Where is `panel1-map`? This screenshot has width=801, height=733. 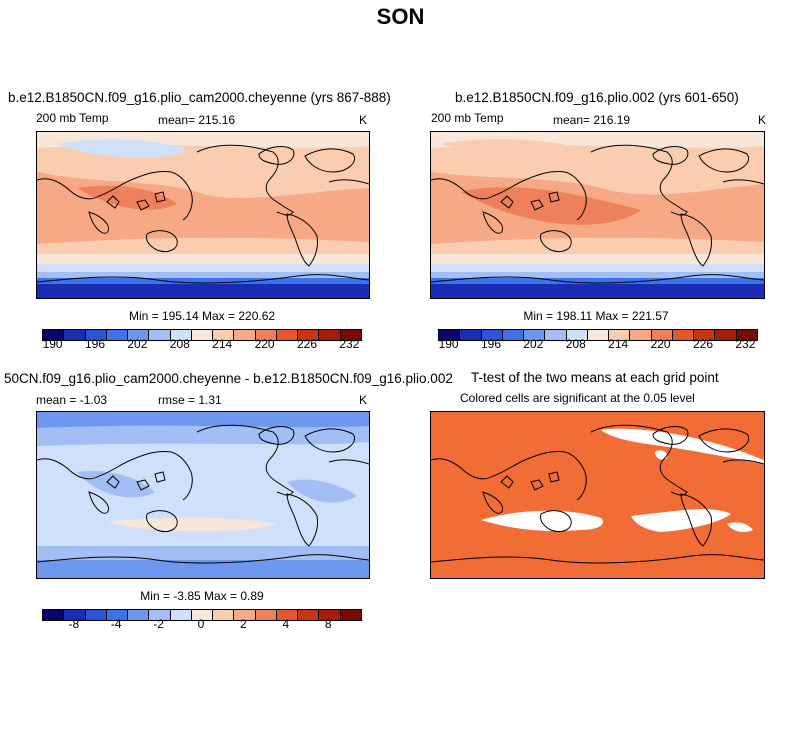 panel1-map is located at coordinates (203, 215).